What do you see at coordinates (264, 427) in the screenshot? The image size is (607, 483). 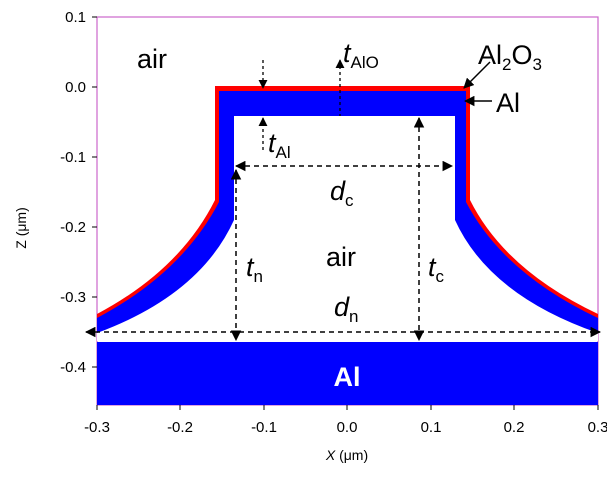 I see `x-tick-label: -0.1` at bounding box center [264, 427].